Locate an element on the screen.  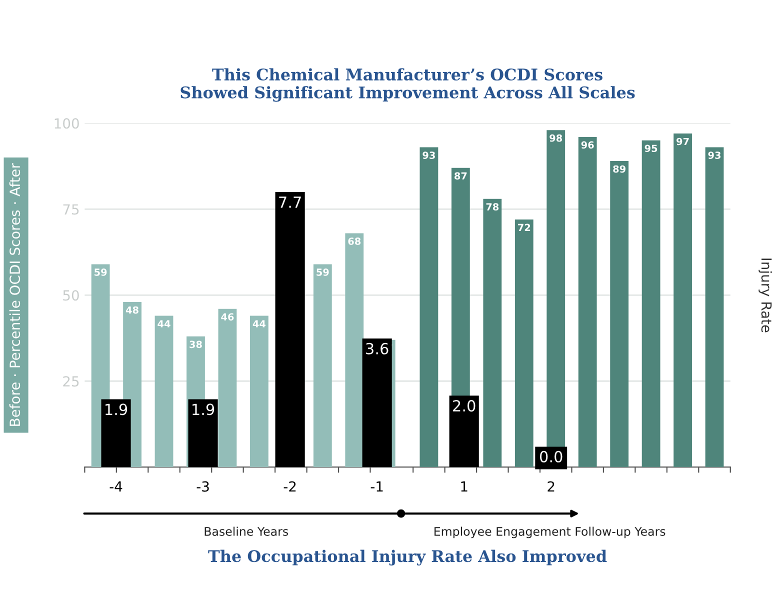
text: The Occupational Injury Rate Also Improved is located at coordinates (407, 558).